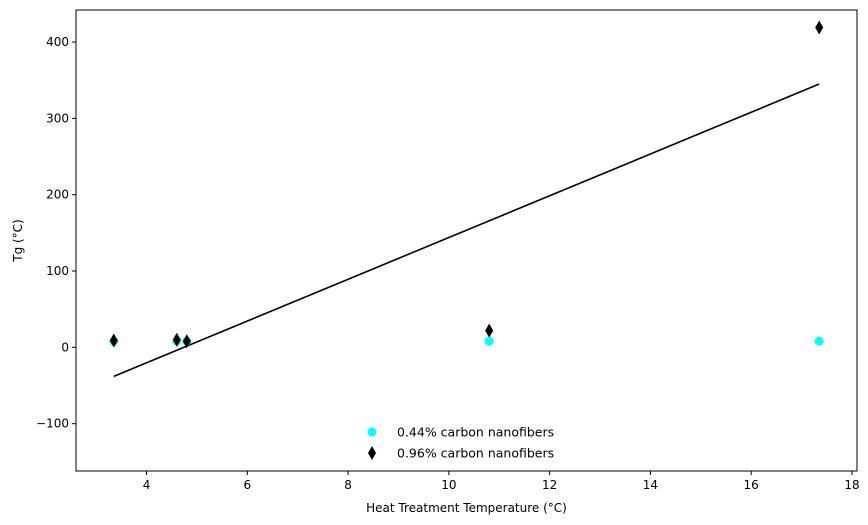 This screenshot has width=868, height=525. Describe the element at coordinates (57, 271) in the screenshot. I see `y-tick-label: 100` at that location.